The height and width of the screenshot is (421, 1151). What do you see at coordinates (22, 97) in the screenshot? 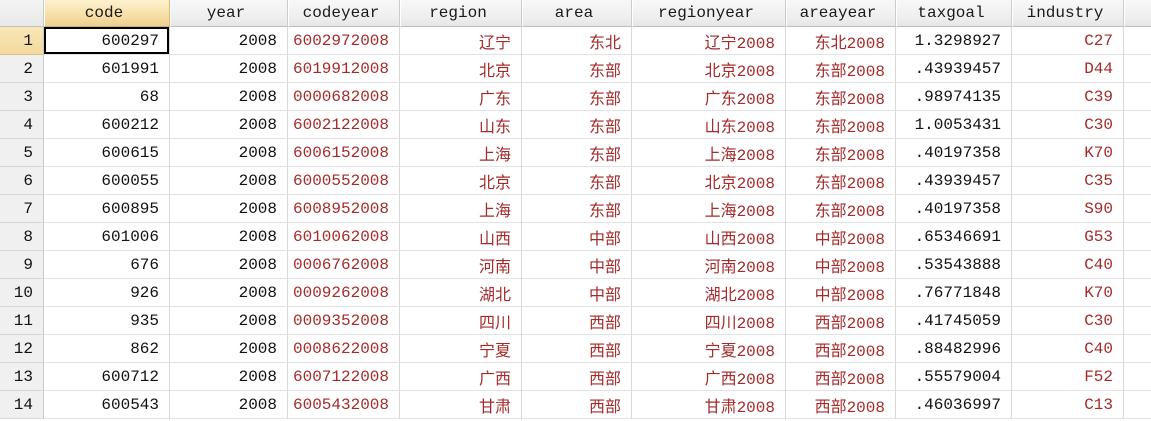
I see `row-number: 3` at bounding box center [22, 97].